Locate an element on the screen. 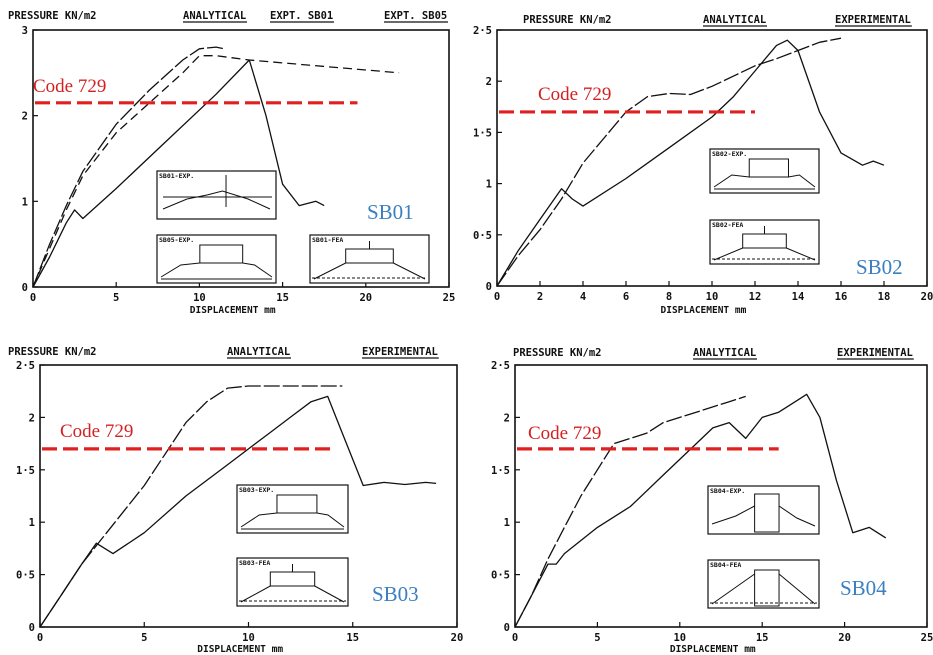 This screenshot has width=933, height=655. inset-diagram: SB03-FEA is located at coordinates (292, 582).